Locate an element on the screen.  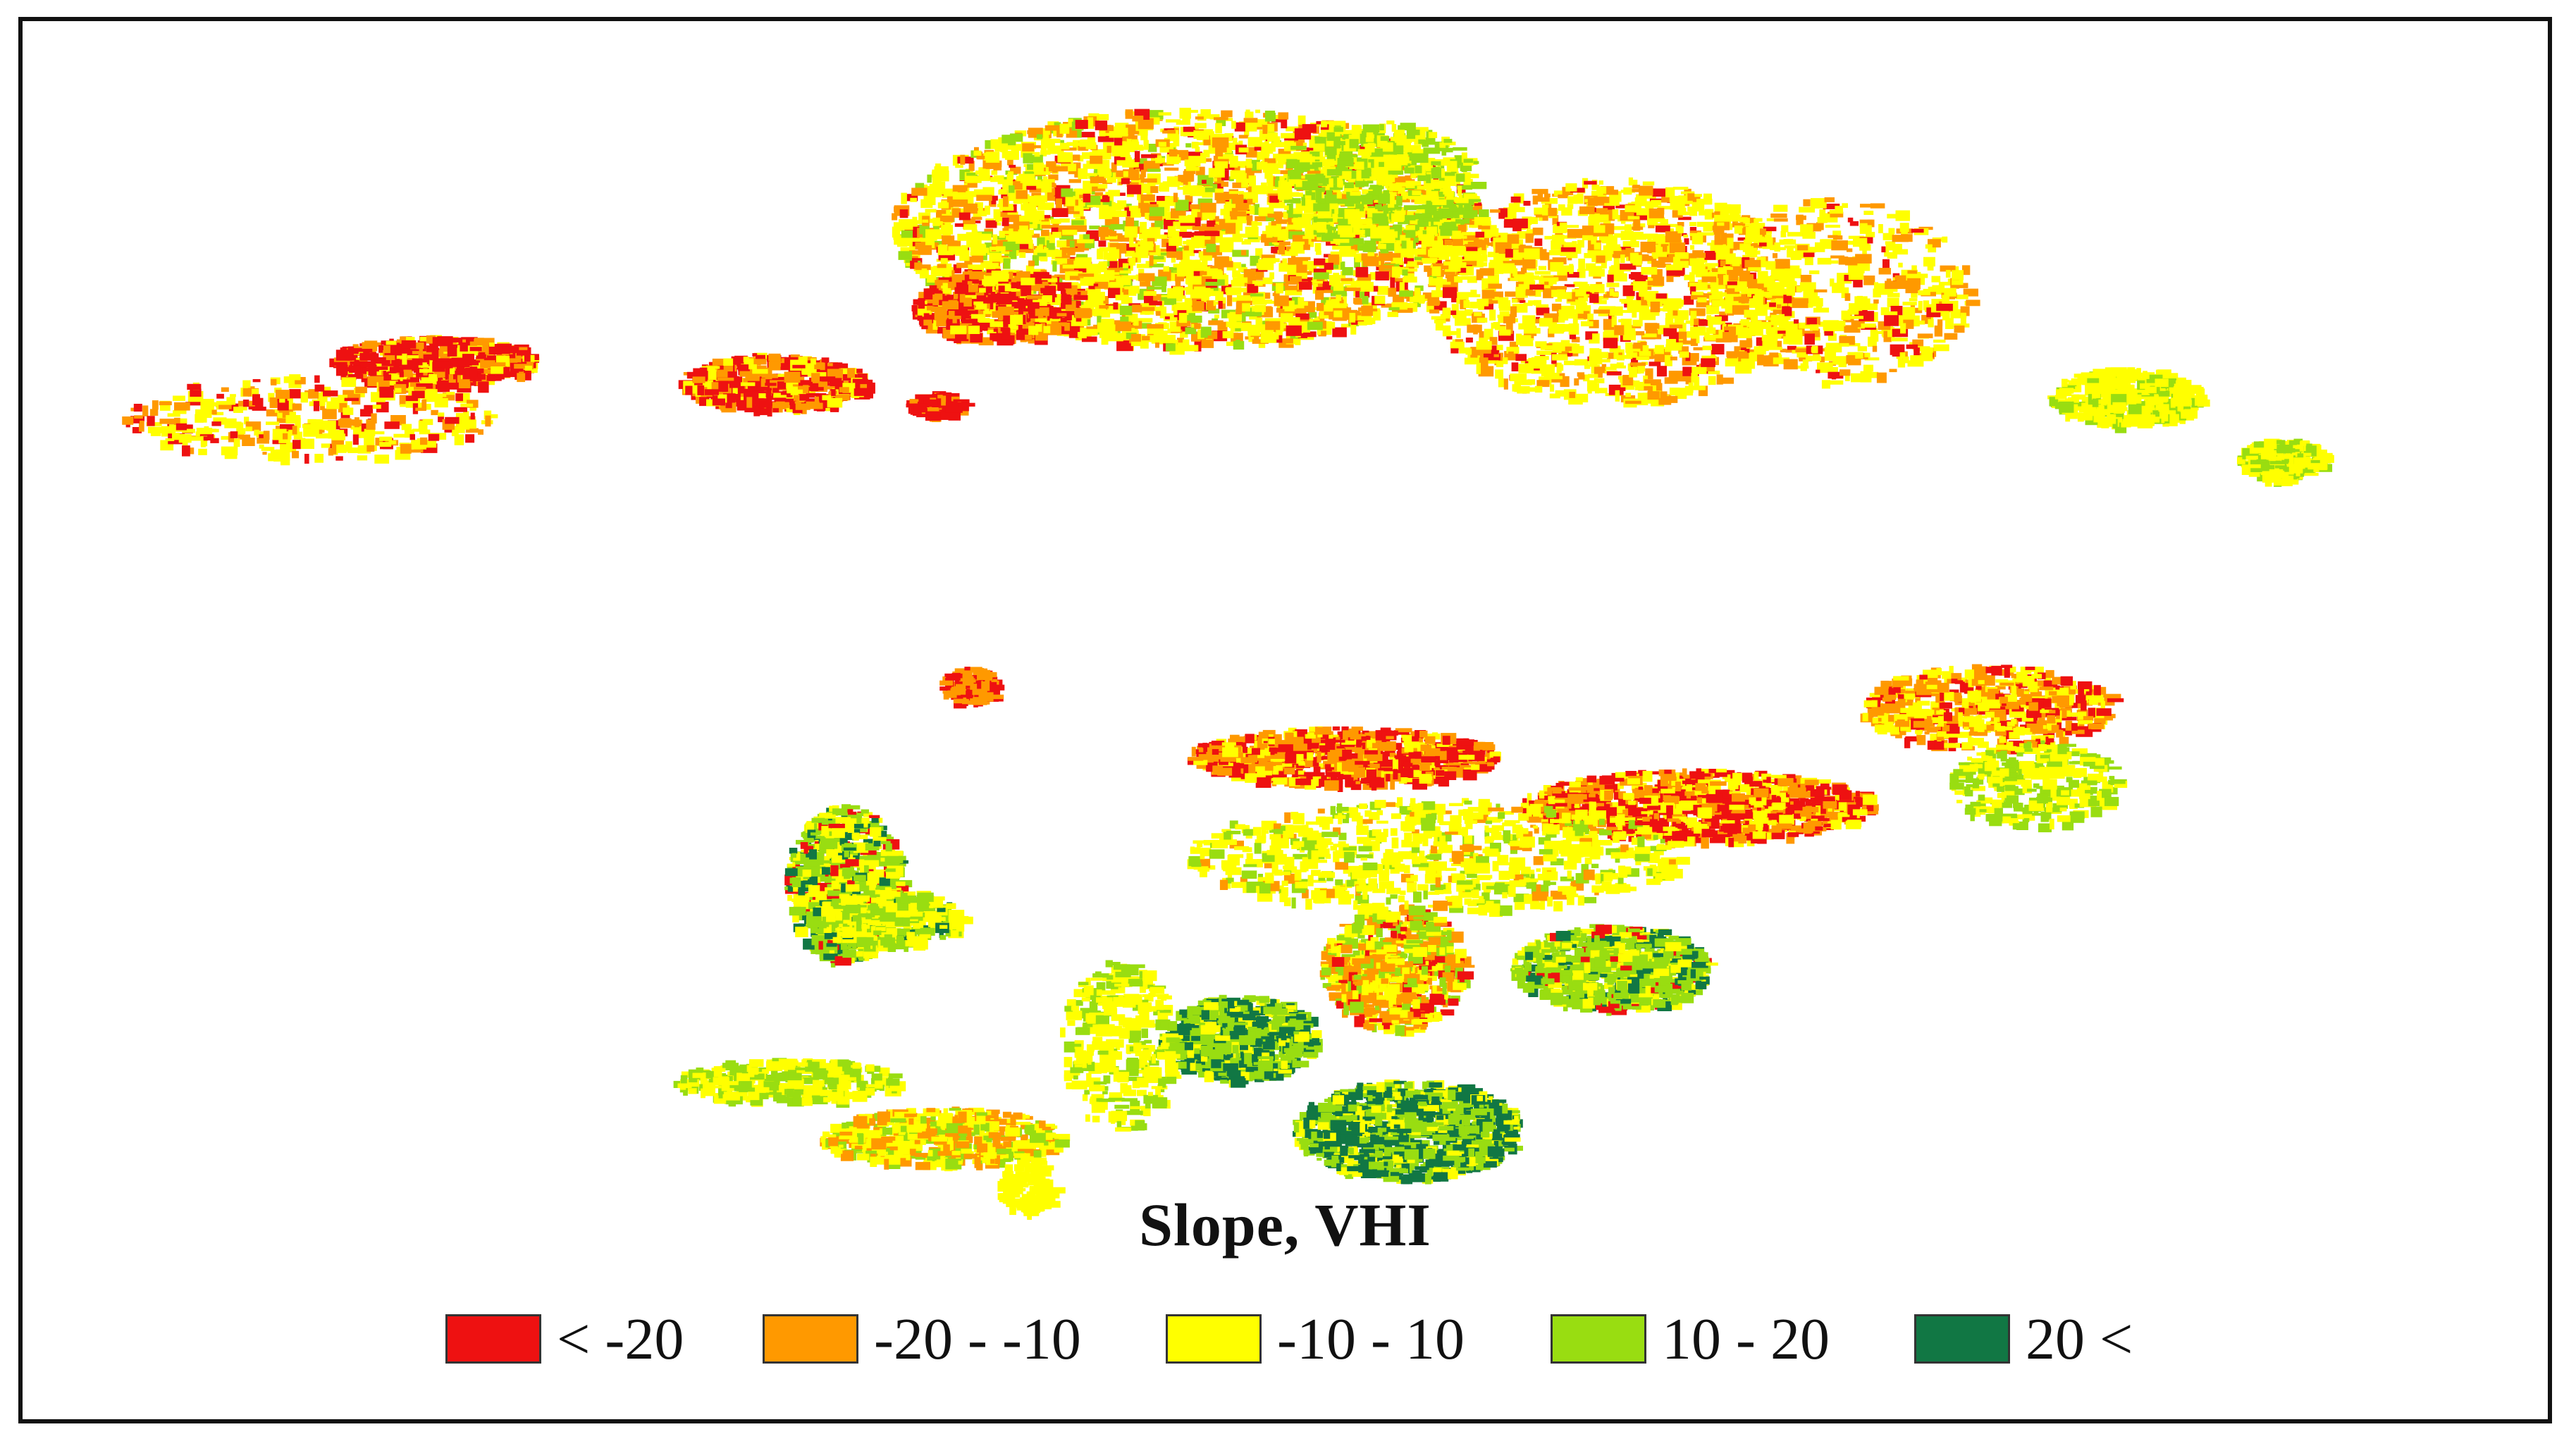
legend-label: < -20 is located at coordinates (620, 1339).